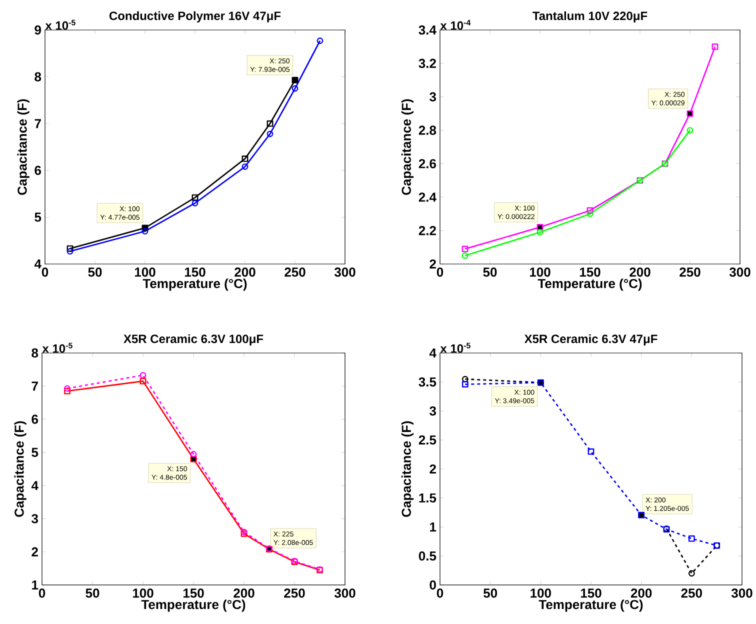 The height and width of the screenshot is (624, 756). Describe the element at coordinates (427, 382) in the screenshot. I see `y-tick-label: 3.5` at that location.